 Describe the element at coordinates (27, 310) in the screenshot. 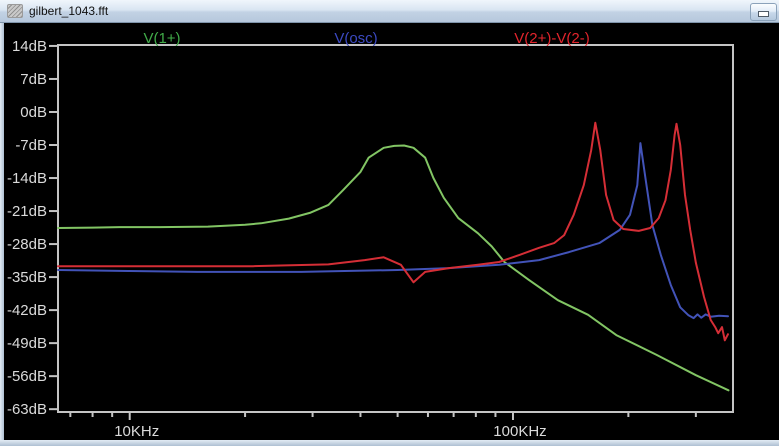

I see `y-tick-label: -42dB` at that location.